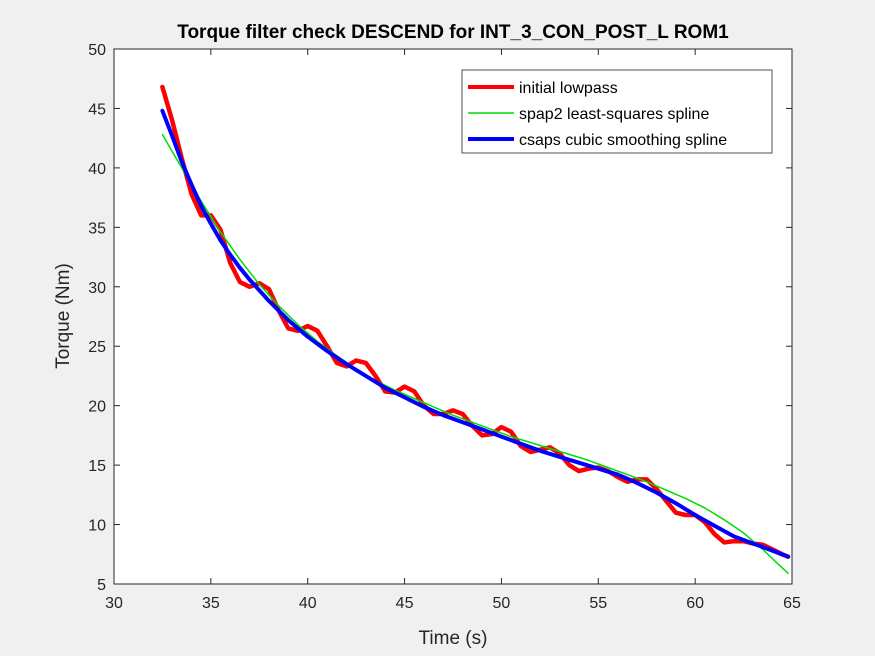  What do you see at coordinates (63, 316) in the screenshot?
I see `y-axis-label: Torque (Nm)` at bounding box center [63, 316].